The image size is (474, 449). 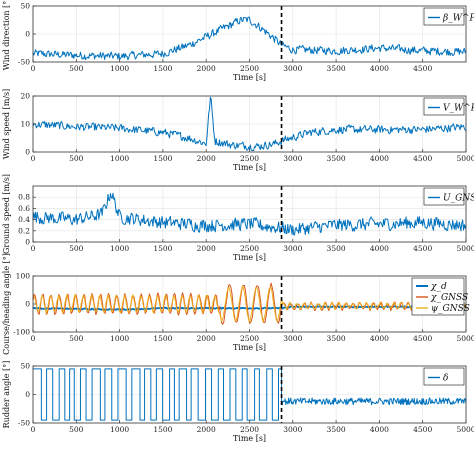 What do you see at coordinates (6, 214) in the screenshot?
I see `y-axis-label: Ground speed [m/s]` at bounding box center [6, 214].